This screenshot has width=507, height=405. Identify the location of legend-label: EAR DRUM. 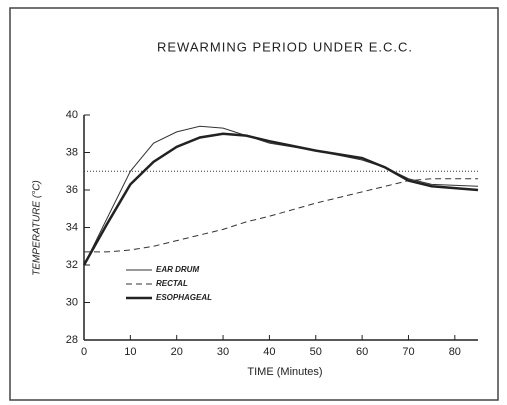
(177, 269).